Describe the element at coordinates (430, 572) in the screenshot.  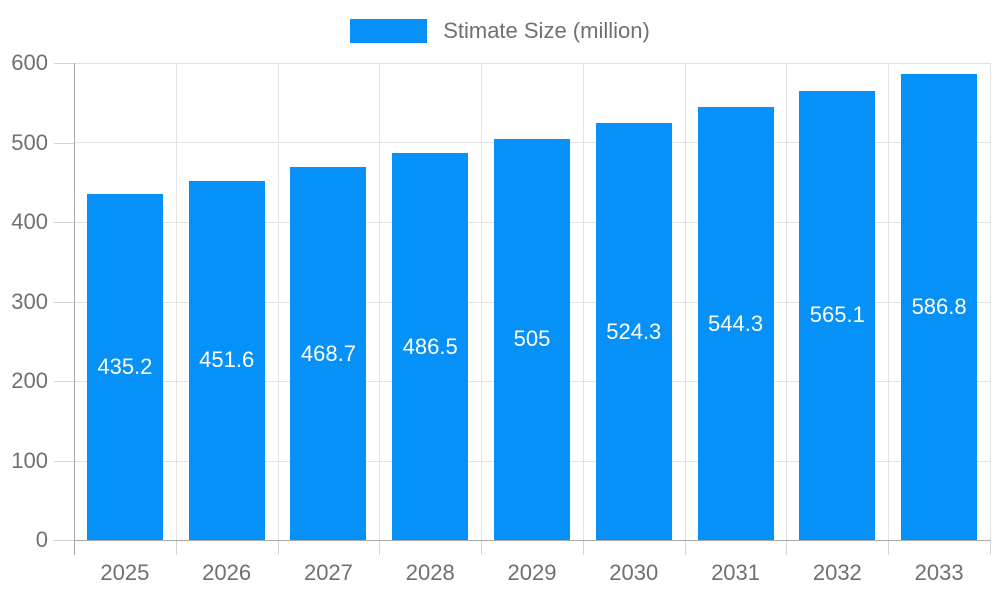
I see `x-axis-tick-label: 2028` at that location.